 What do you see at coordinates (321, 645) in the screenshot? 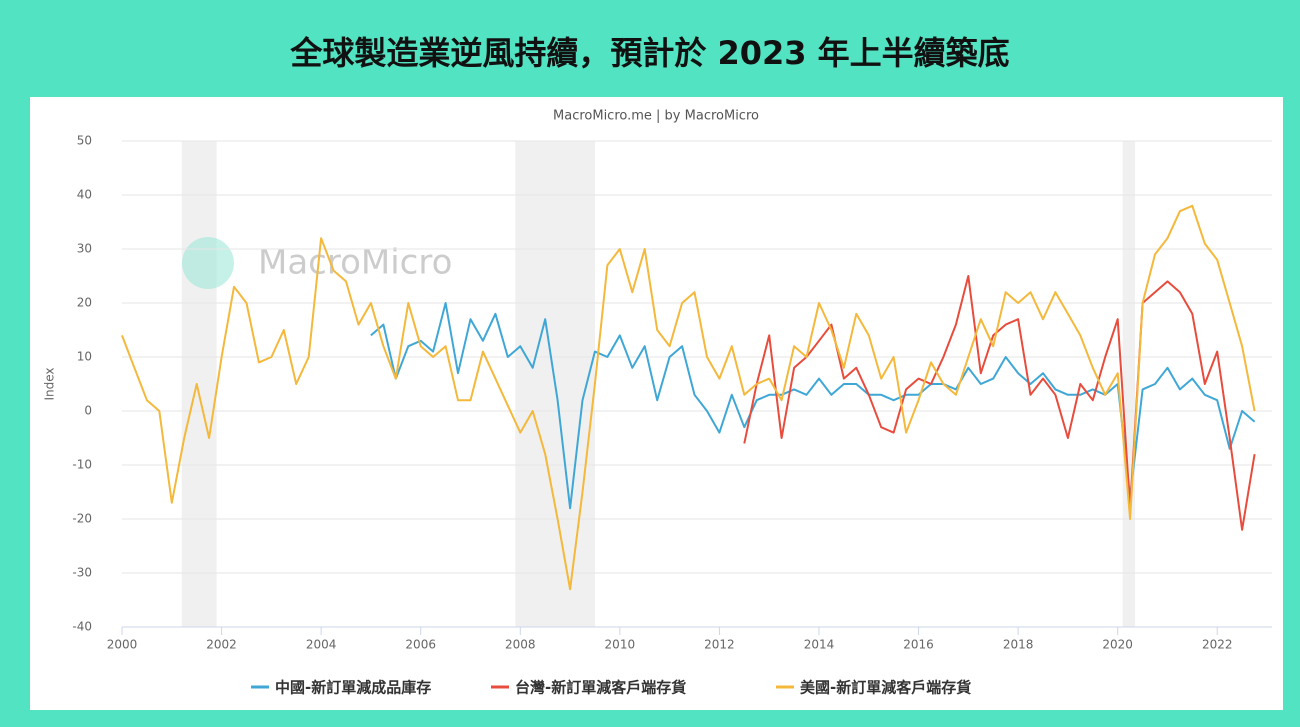
I see `x-tick-label: 2004` at bounding box center [321, 645].